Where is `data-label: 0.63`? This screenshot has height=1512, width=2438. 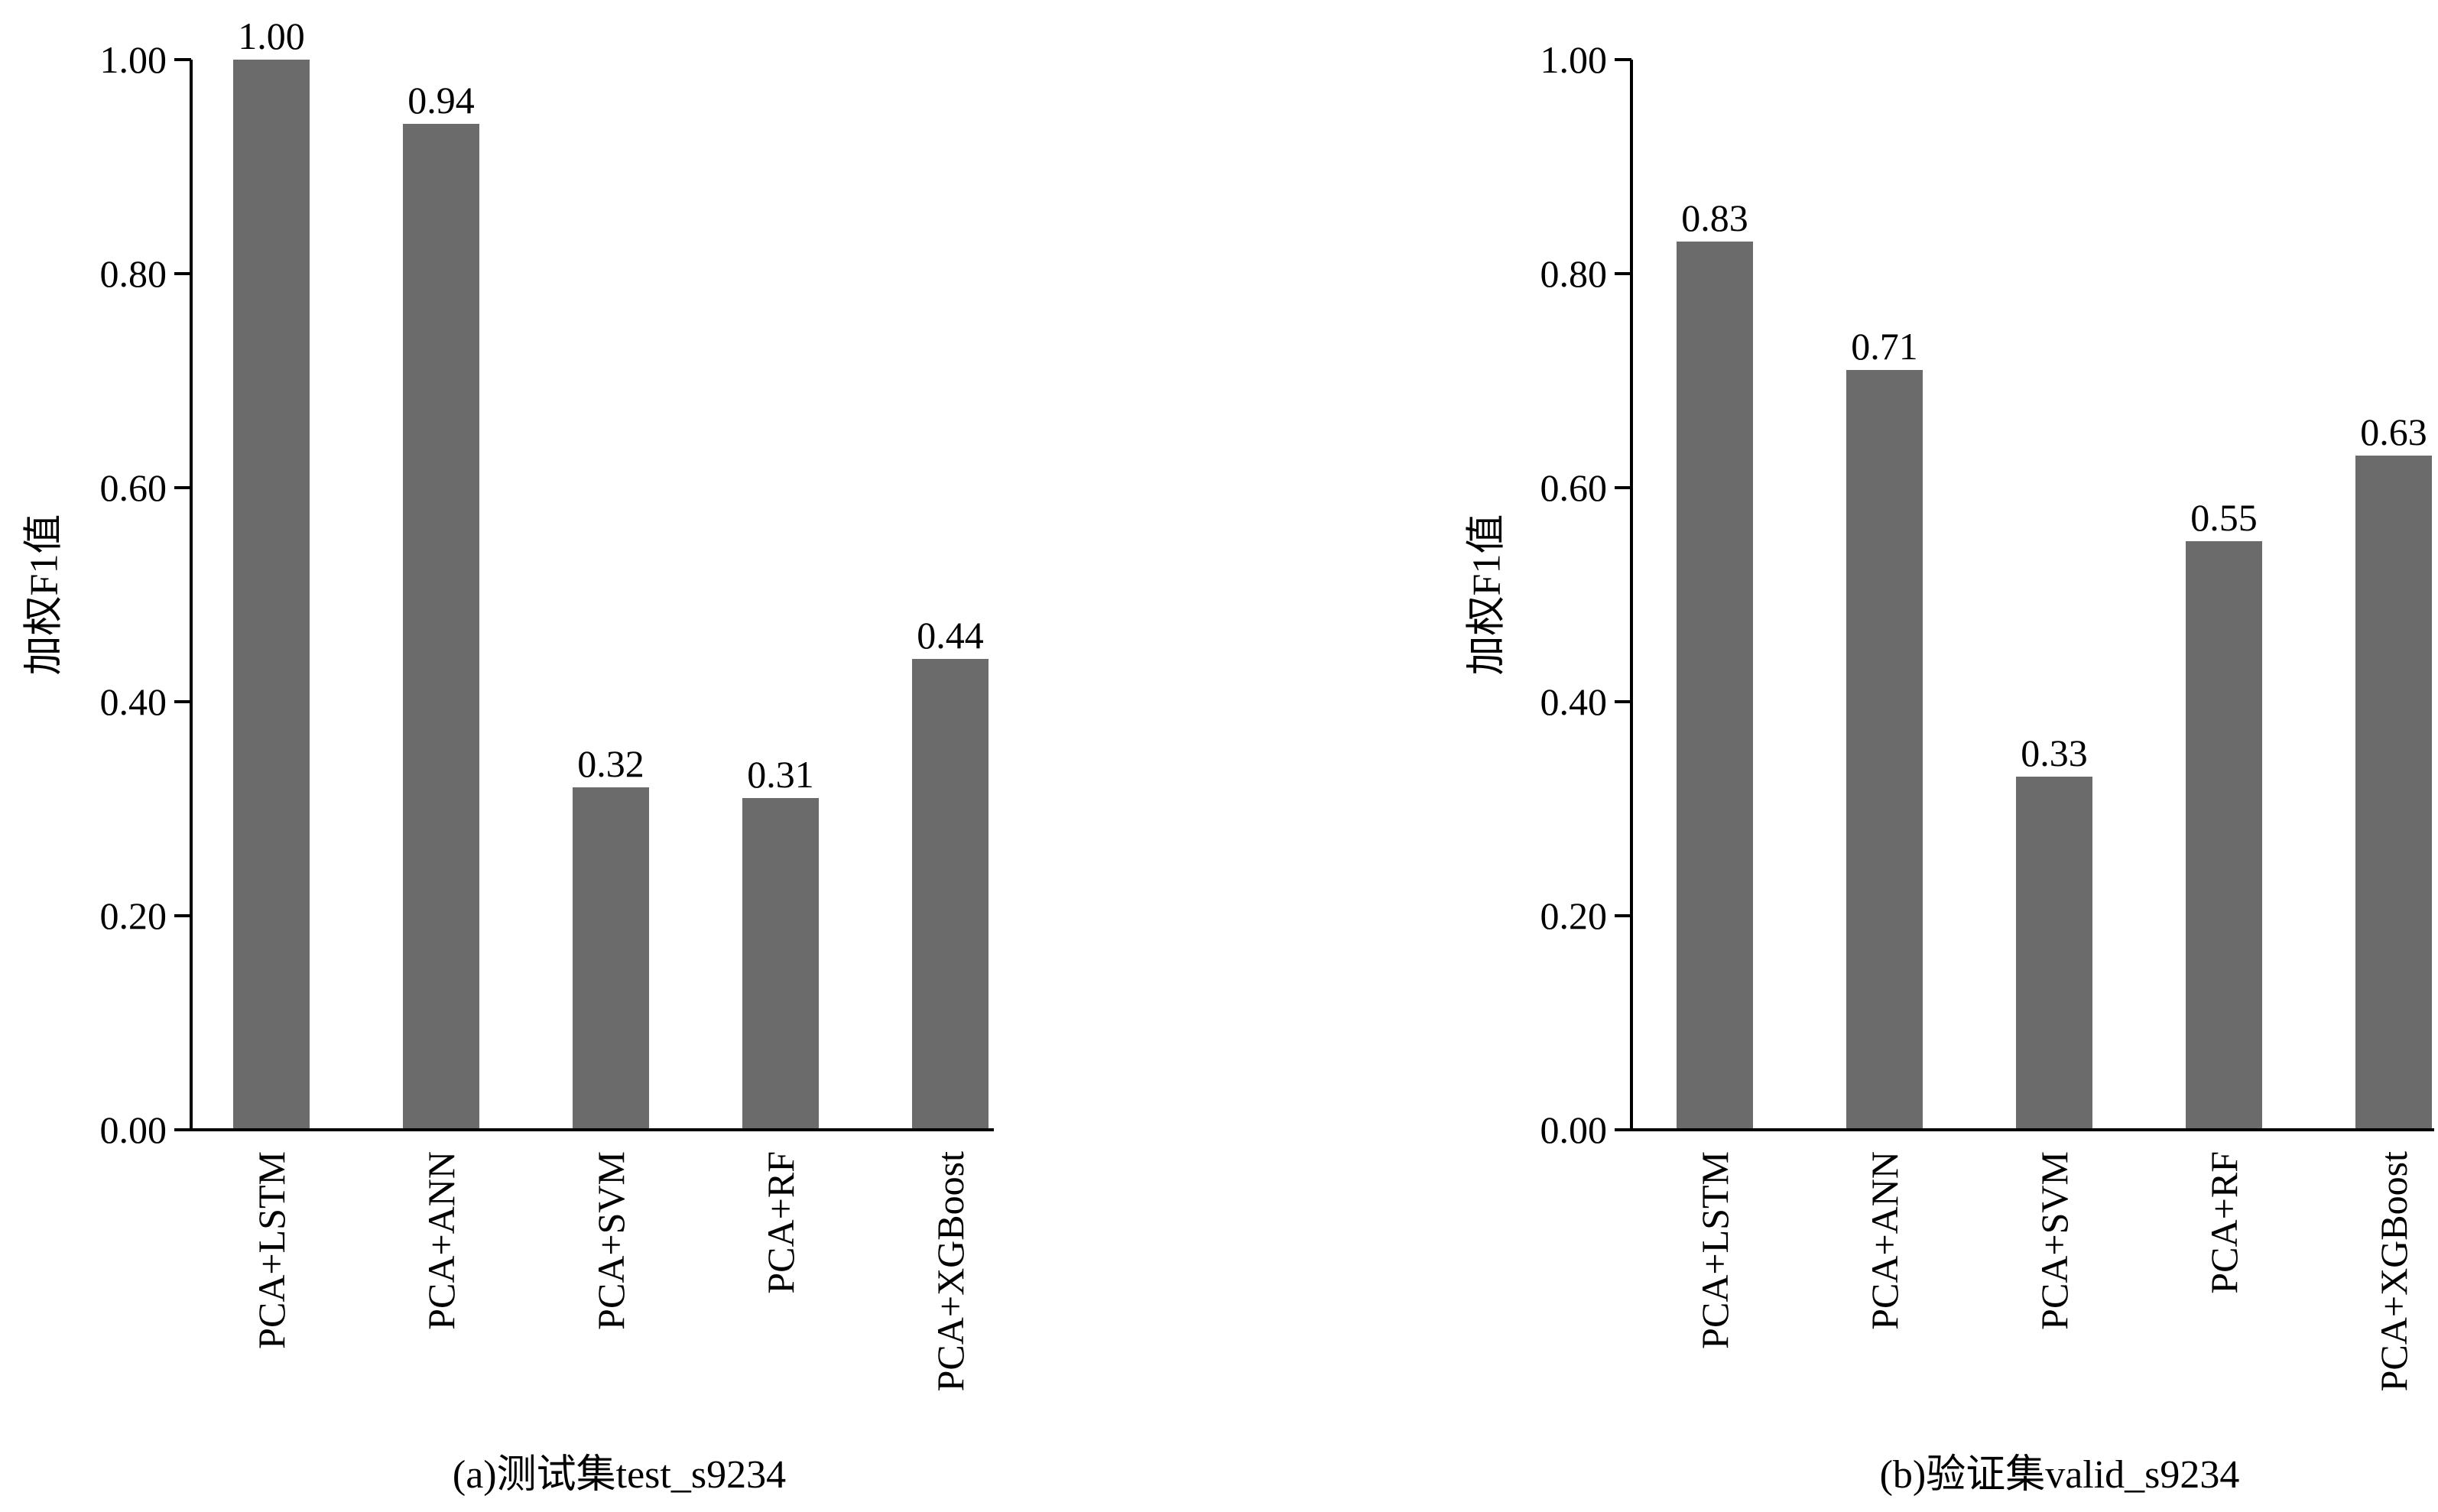 data-label: 0.63 is located at coordinates (2393, 431).